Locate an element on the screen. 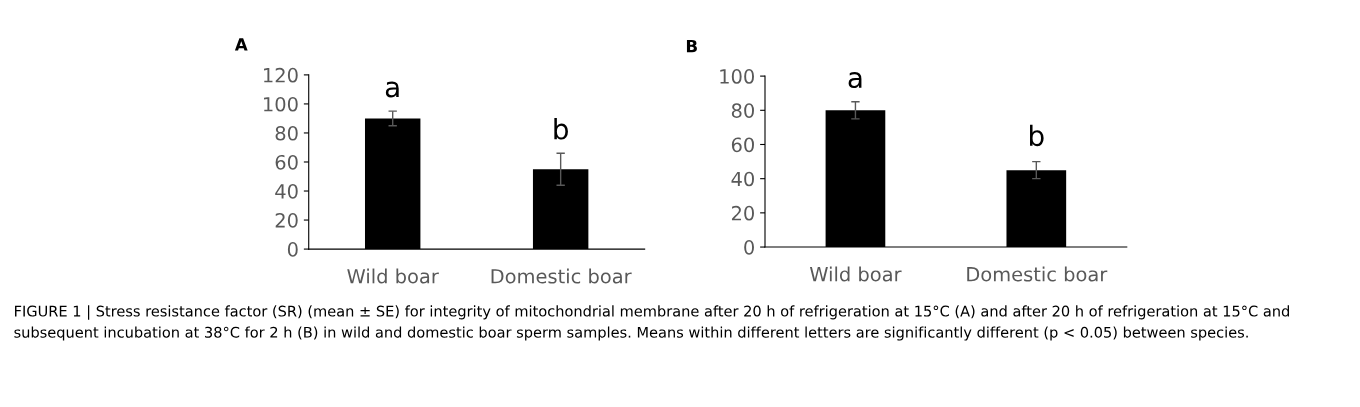  caption: FIGURE 1 | Stress resistance factor (SR) (mean ± SE) for integrity of mitochondrial membrane after 20 h of refrigeration at 15°C (A) and after 20 h of refrigeration at 15°C and subsequent incubation at 38°C for 2 h (B) in wild and domestic boar sperm samples. Means within different letters are significantly different (p < 0.05) between species. is located at coordinates (651, 323).